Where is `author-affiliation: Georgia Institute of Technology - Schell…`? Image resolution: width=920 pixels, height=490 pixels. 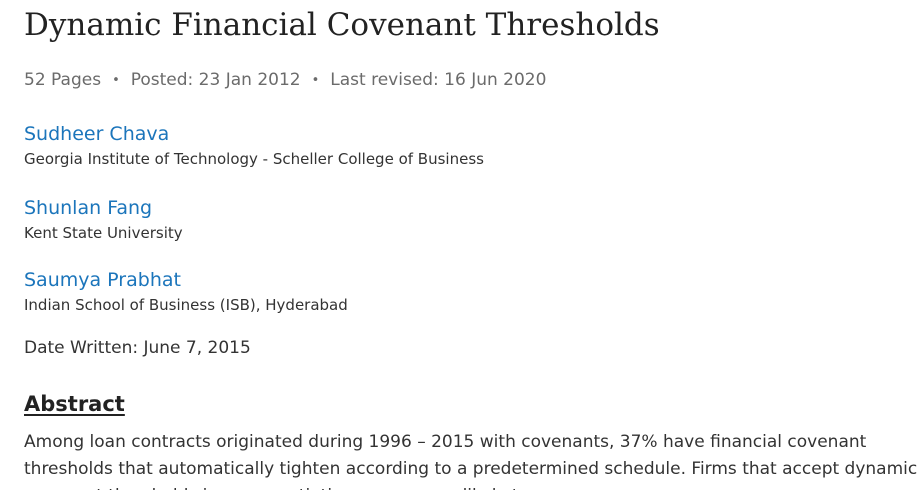
author-affiliation: Georgia Institute of Technology - Schell… is located at coordinates (254, 159).